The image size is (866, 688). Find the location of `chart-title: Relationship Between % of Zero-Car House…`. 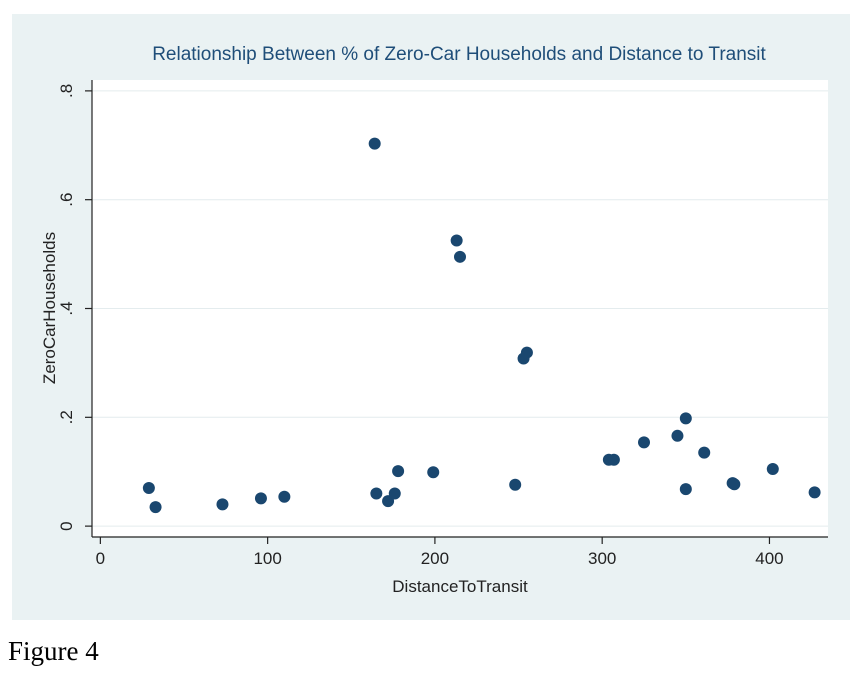

chart-title: Relationship Between % of Zero-Car House… is located at coordinates (459, 54).